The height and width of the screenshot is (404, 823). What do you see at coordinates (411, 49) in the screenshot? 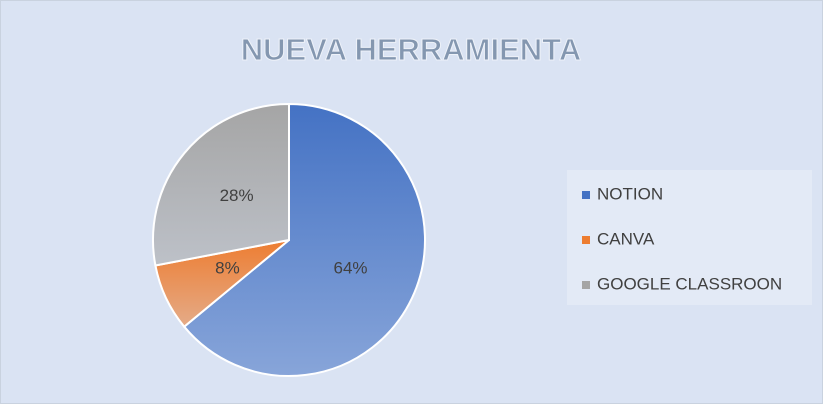
I see `chart-title: NUEVA HERRAMIENTA` at bounding box center [411, 49].